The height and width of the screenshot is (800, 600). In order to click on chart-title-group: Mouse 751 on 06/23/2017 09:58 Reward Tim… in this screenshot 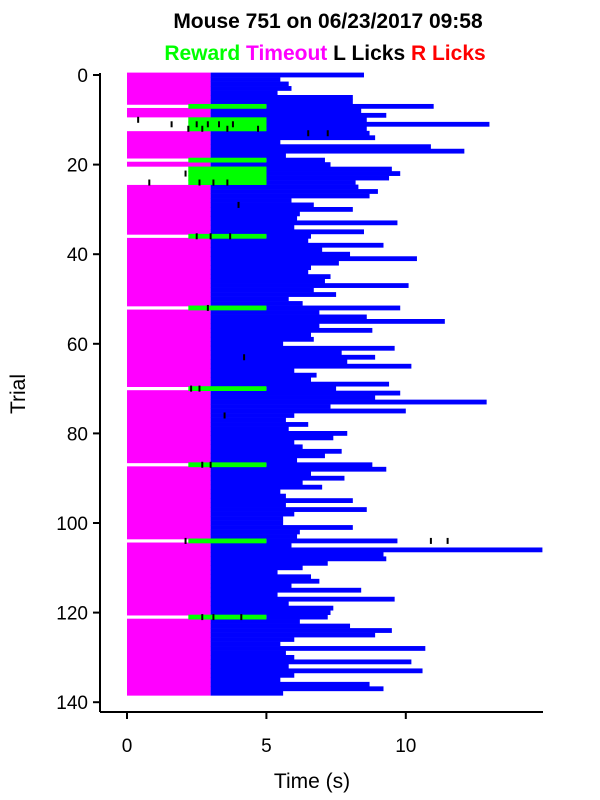, I will do `click(324, 37)`.